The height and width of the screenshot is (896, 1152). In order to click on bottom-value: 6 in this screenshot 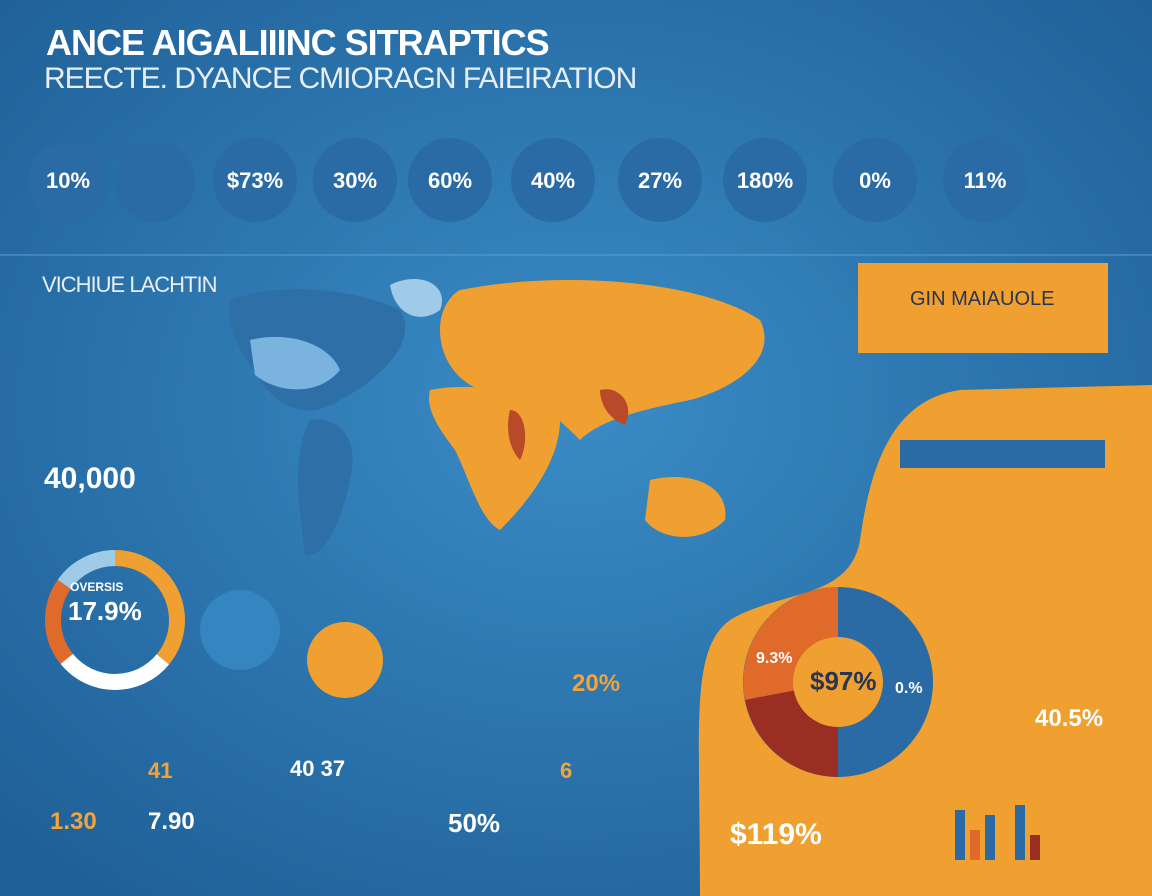, I will do `click(566, 770)`.